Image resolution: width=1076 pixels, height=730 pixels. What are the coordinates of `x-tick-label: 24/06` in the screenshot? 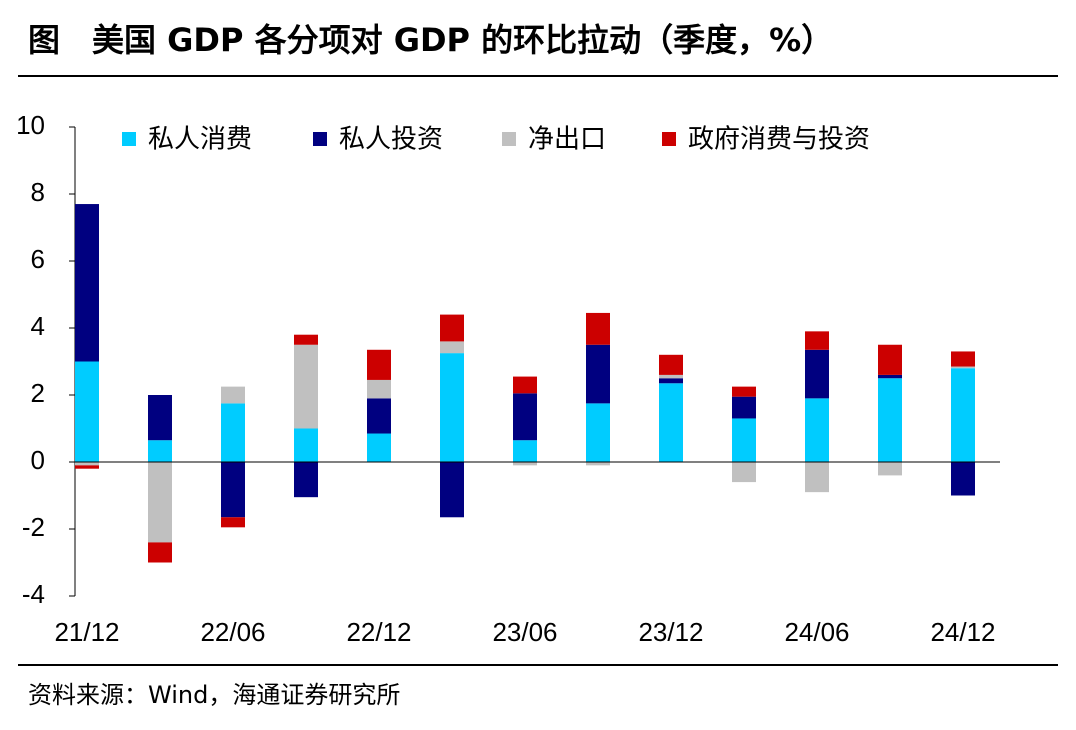 It's located at (816, 632).